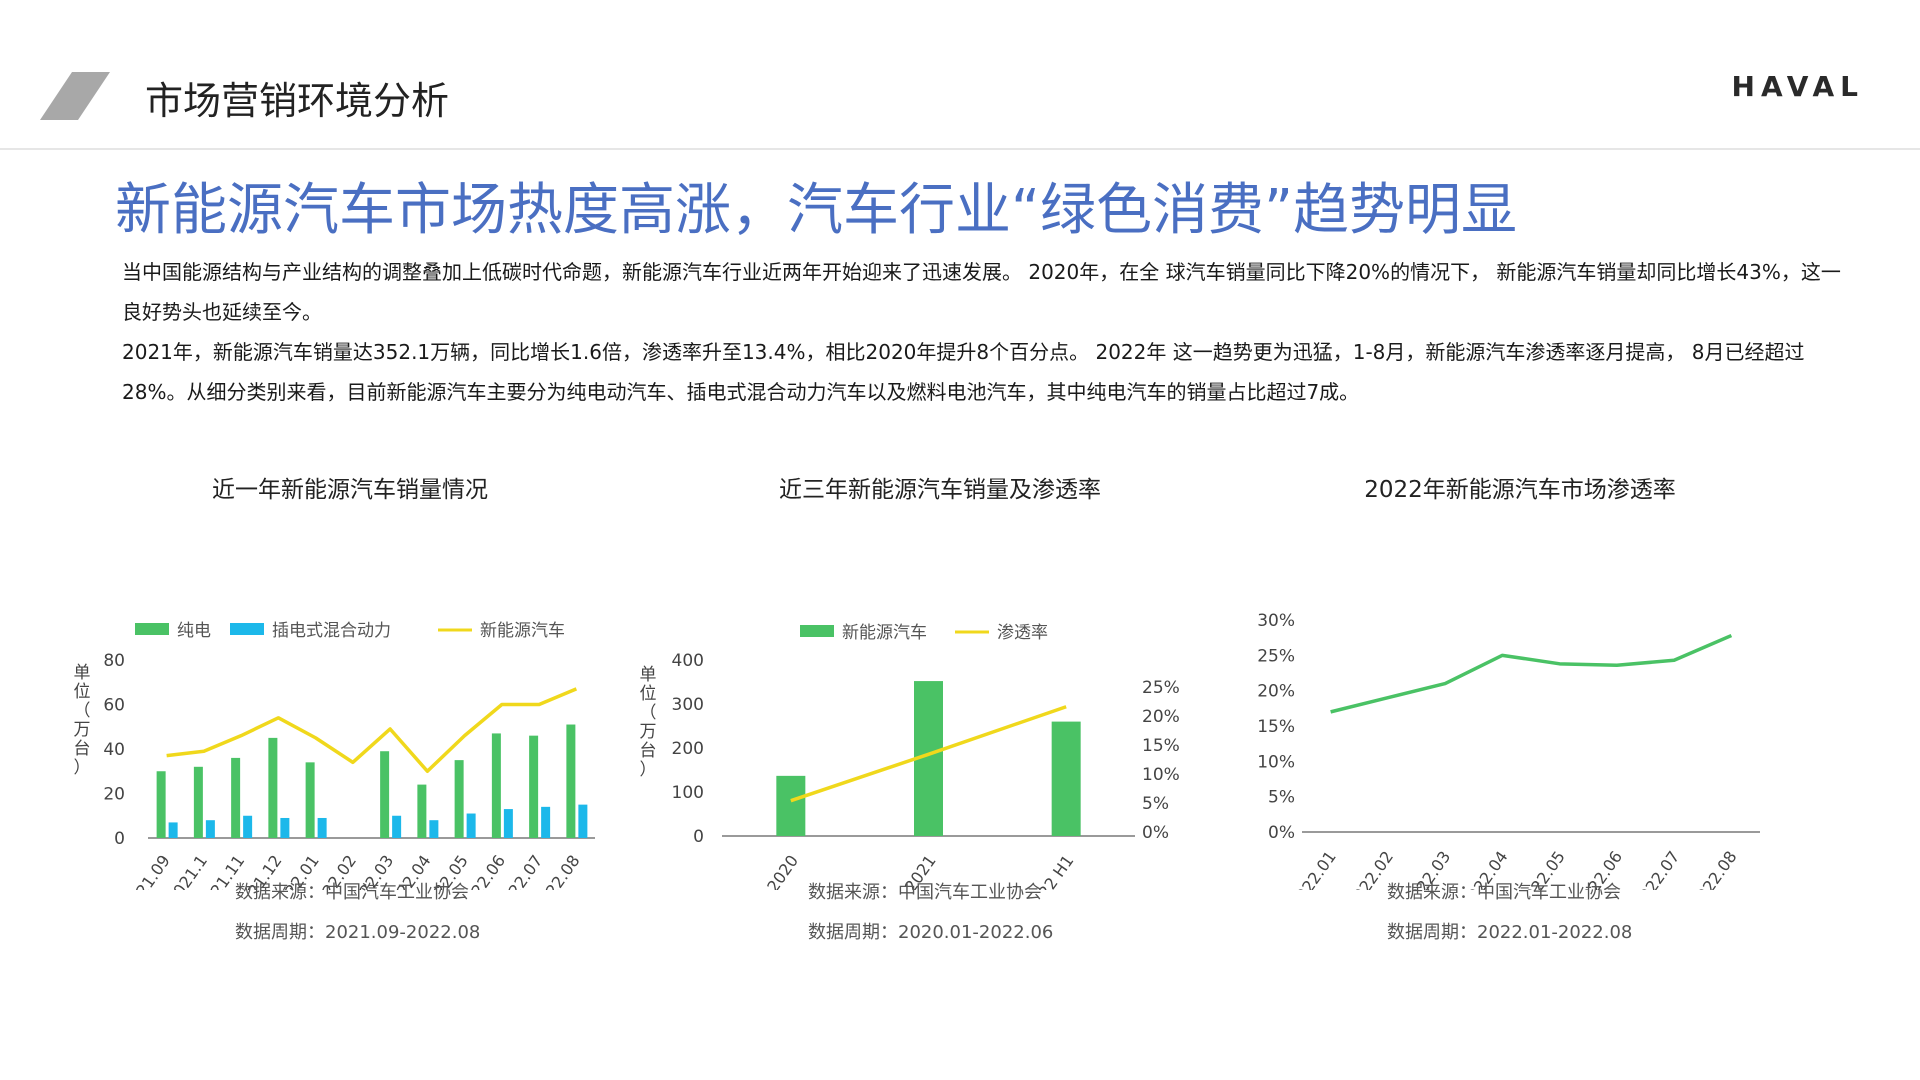 The width and height of the screenshot is (1920, 1080). What do you see at coordinates (297, 101) in the screenshot?
I see `section-title: 市场营销环境分析` at bounding box center [297, 101].